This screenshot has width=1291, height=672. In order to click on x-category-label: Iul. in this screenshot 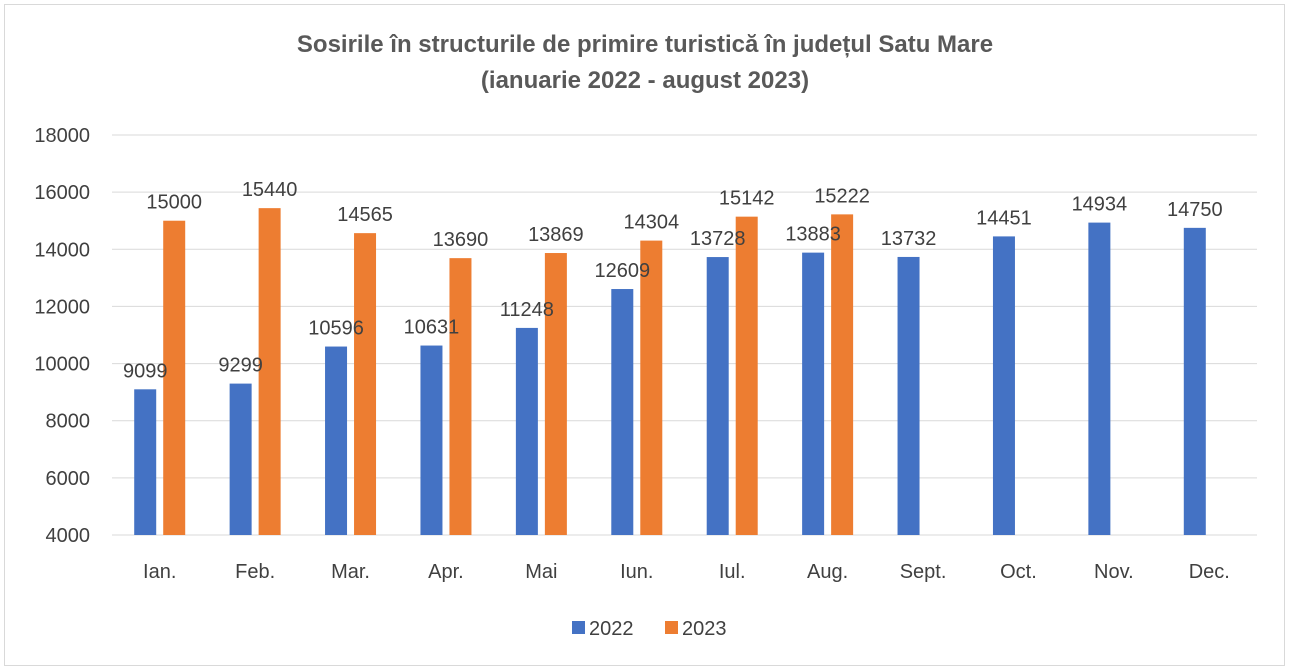, I will do `click(732, 572)`.